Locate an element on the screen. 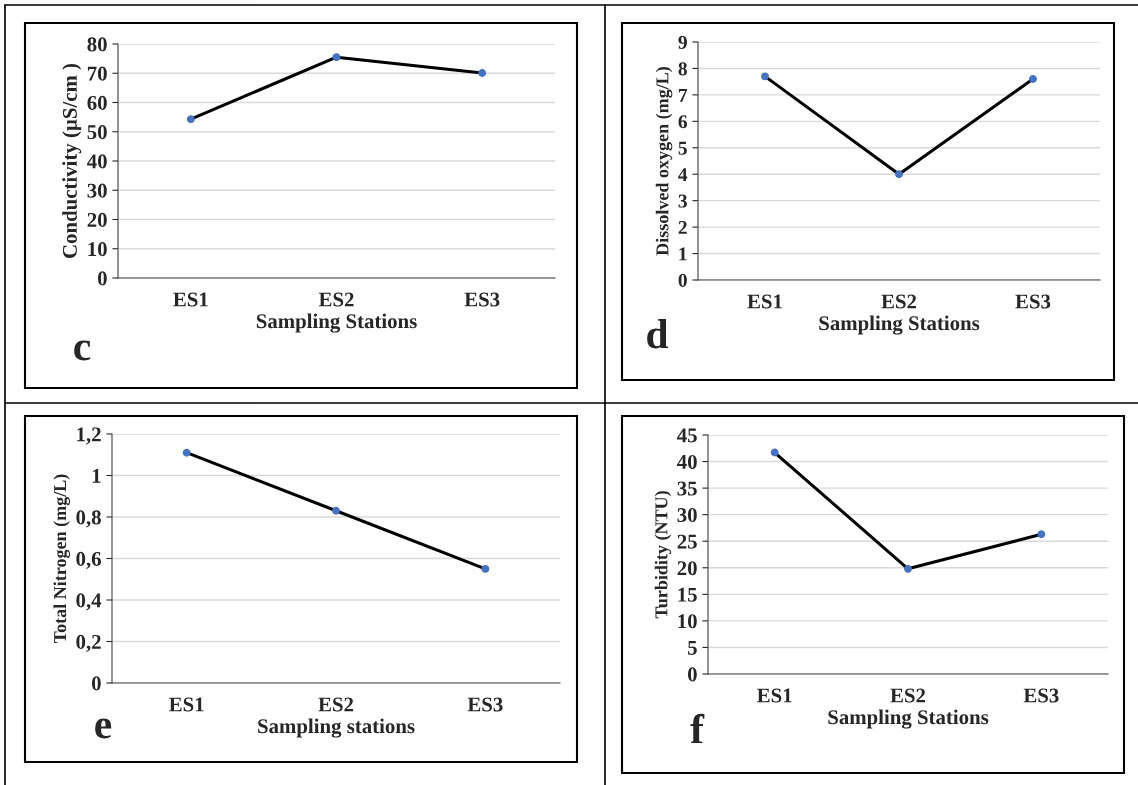  y-tick-label: 35 is located at coordinates (687, 488).